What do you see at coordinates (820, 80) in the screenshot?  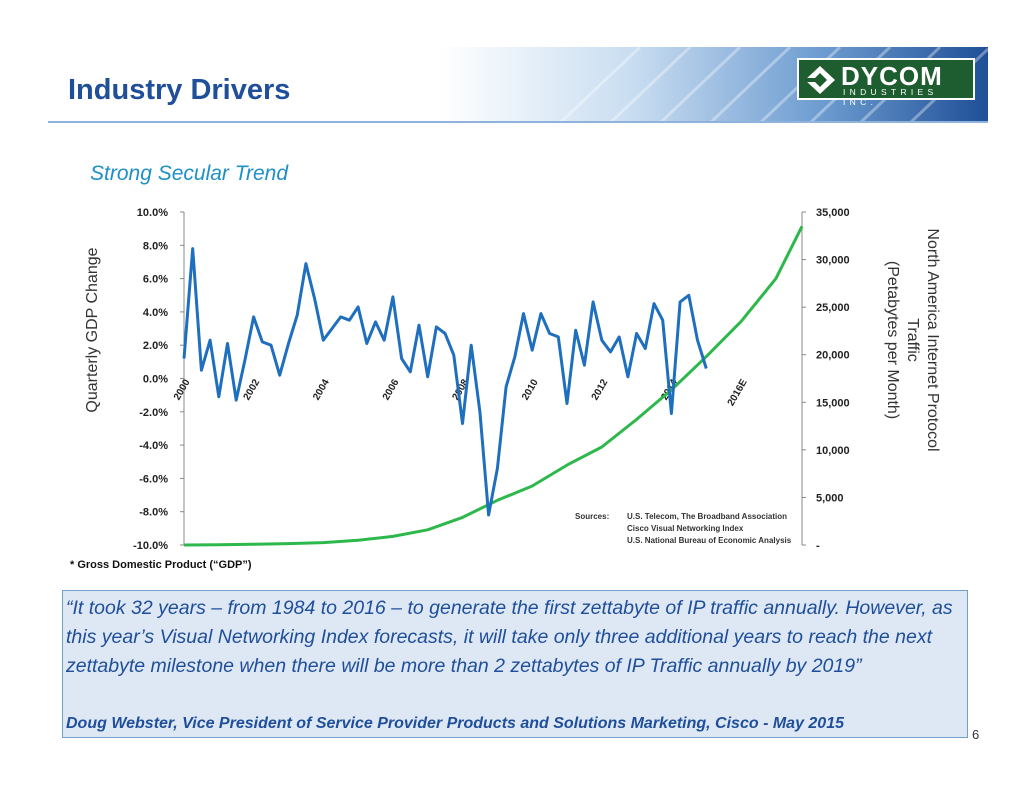 I see `logo-mark-icon` at bounding box center [820, 80].